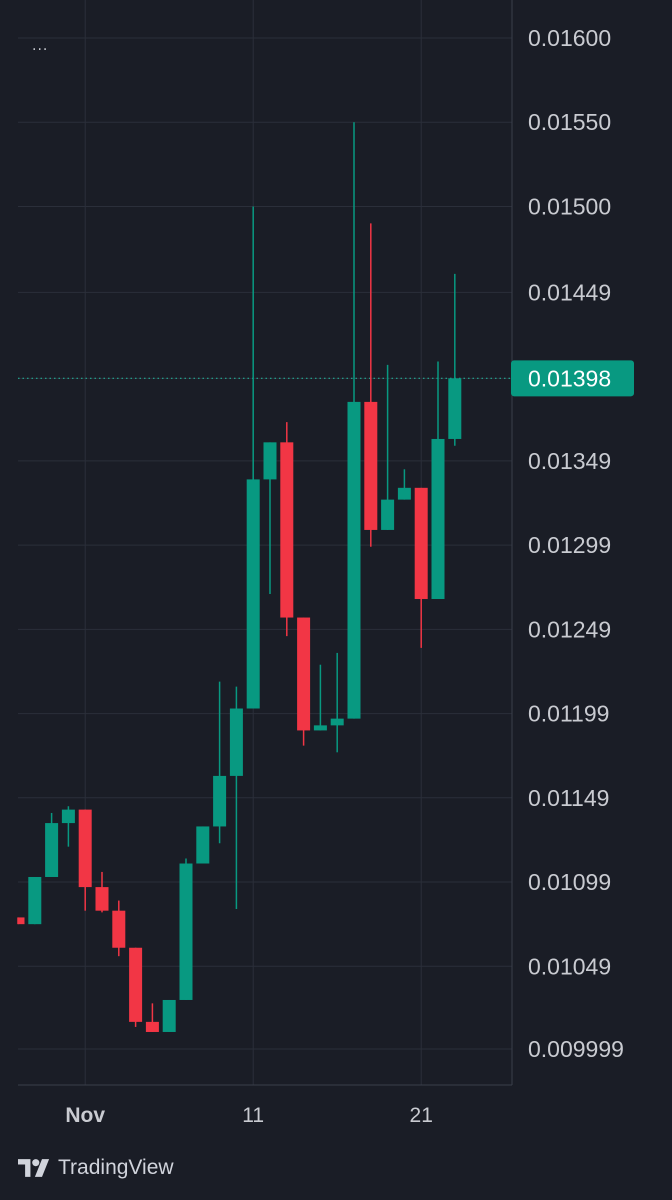 The image size is (672, 1200). Describe the element at coordinates (421, 1115) in the screenshot. I see `x-tick-label: 21` at that location.